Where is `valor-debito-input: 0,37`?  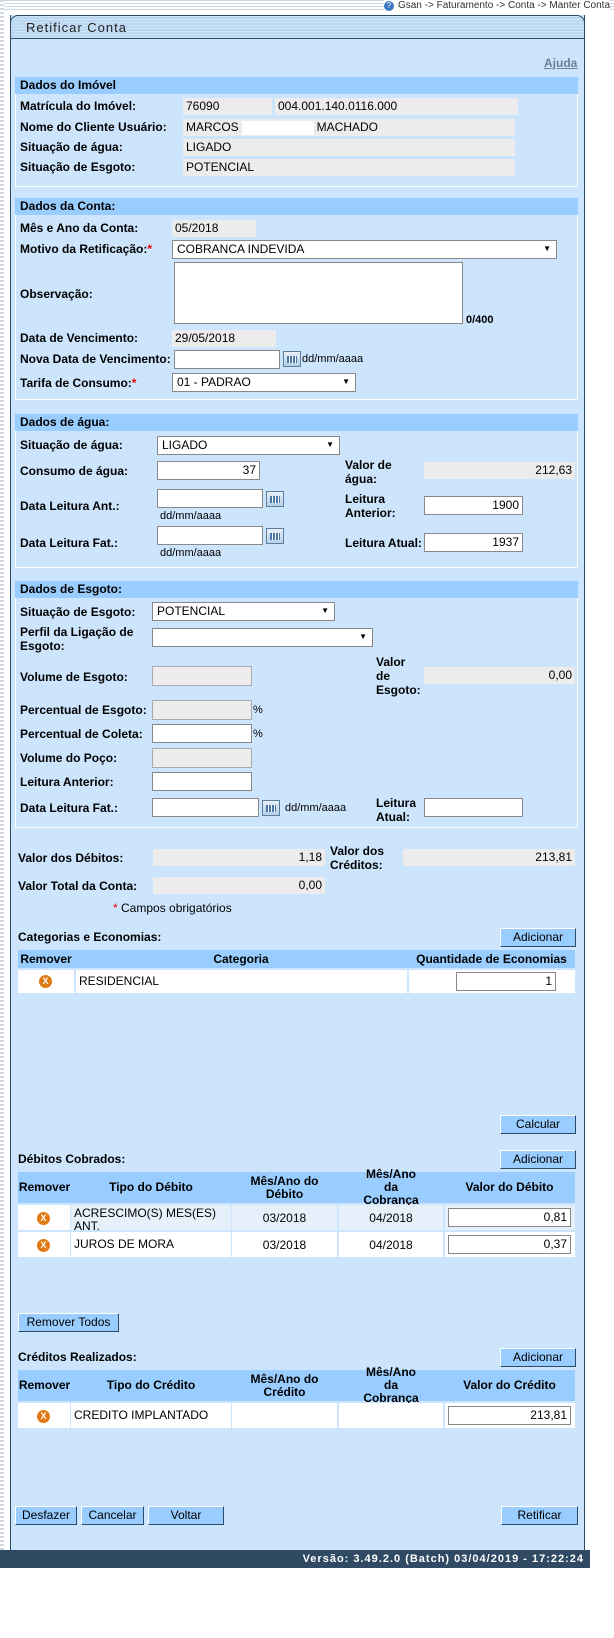
valor-debito-input: 0,37 is located at coordinates (509, 1244).